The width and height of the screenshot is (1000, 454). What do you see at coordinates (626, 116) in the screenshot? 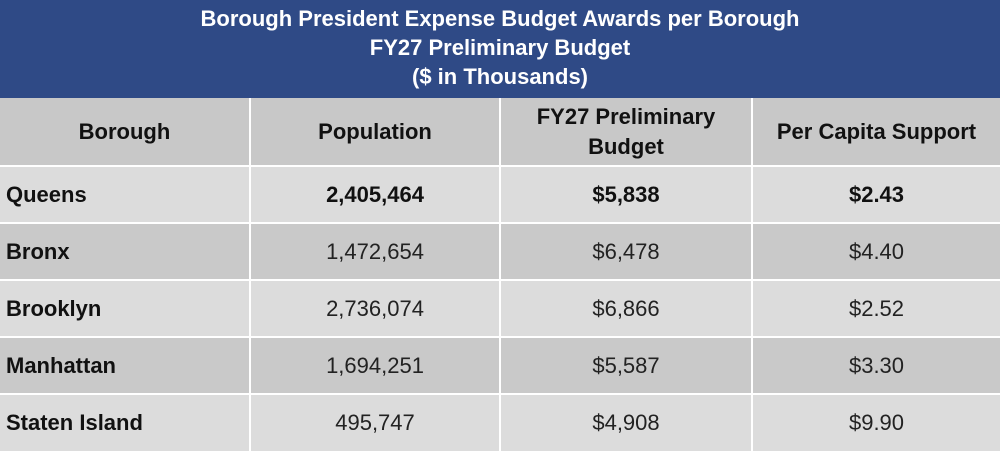
I see `header-budget-line-1: FY27 Preliminary` at bounding box center [626, 116].